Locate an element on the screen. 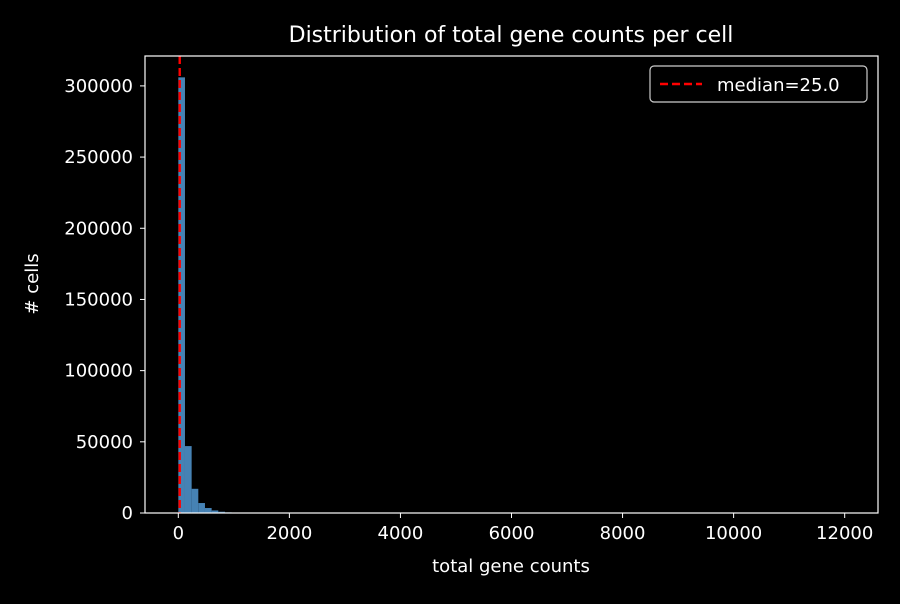 This screenshot has height=604, width=900. y-axis-label: # cells is located at coordinates (32, 283).